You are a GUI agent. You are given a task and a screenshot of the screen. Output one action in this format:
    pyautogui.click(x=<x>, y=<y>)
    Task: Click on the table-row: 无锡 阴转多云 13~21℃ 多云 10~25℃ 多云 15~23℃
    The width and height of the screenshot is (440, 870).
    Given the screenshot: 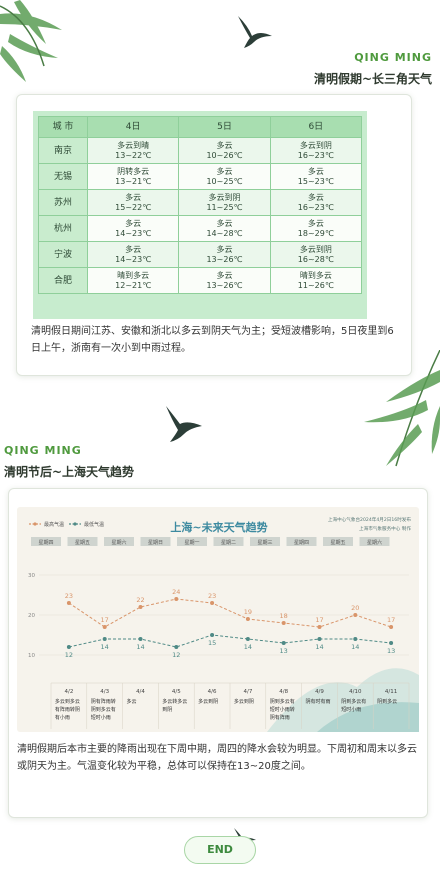 What is the action you would take?
    pyautogui.click(x=200, y=176)
    